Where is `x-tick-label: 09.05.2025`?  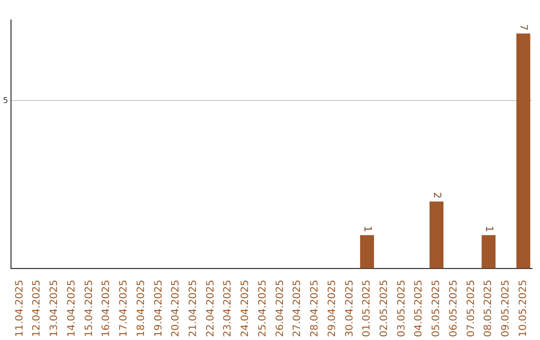
x-tick-label: 09.05.2025 is located at coordinates (506, 309).